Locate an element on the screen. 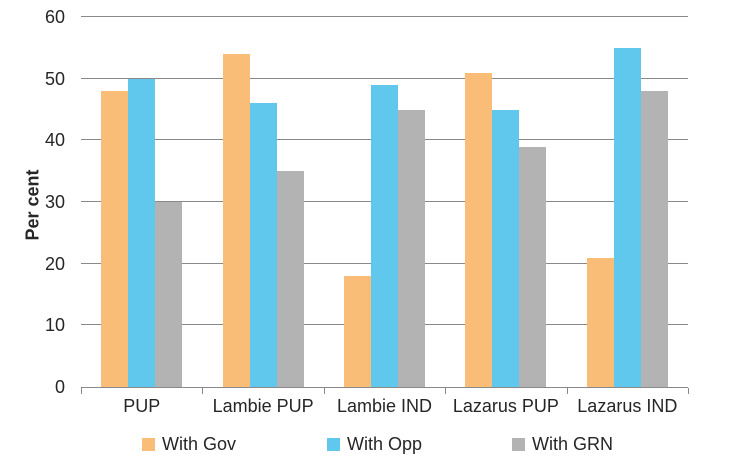 The width and height of the screenshot is (736, 473). legend-label-with-gov: With Gov is located at coordinates (199, 444).